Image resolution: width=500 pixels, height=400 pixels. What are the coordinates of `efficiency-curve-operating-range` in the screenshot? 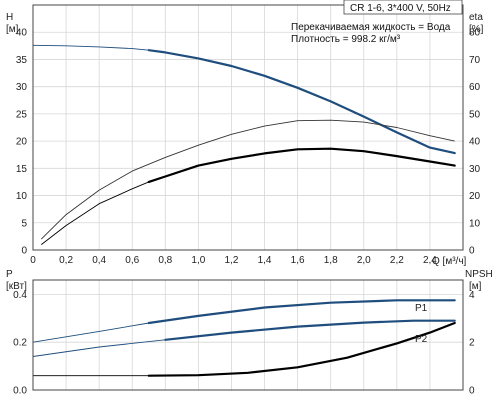 It's located at (301, 165).